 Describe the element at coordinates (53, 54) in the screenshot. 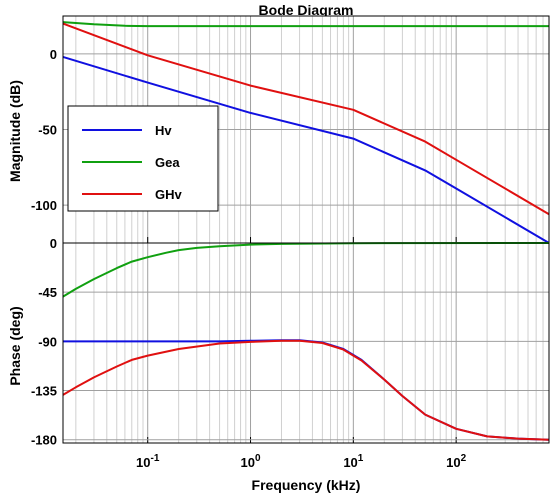

I see `mag-y-tick-label: 0` at that location.